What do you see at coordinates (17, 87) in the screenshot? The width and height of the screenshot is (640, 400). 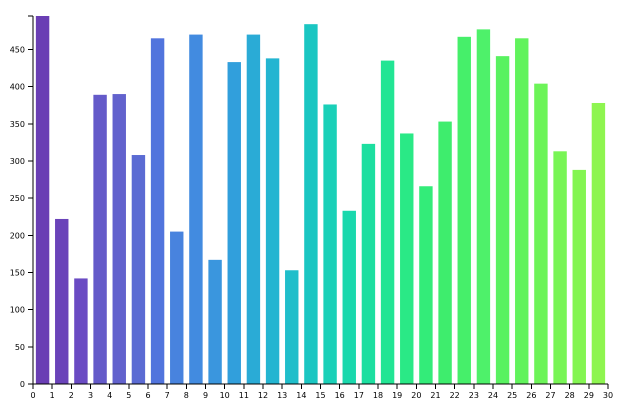 I see `y-tick-label-400: 400` at bounding box center [17, 87].